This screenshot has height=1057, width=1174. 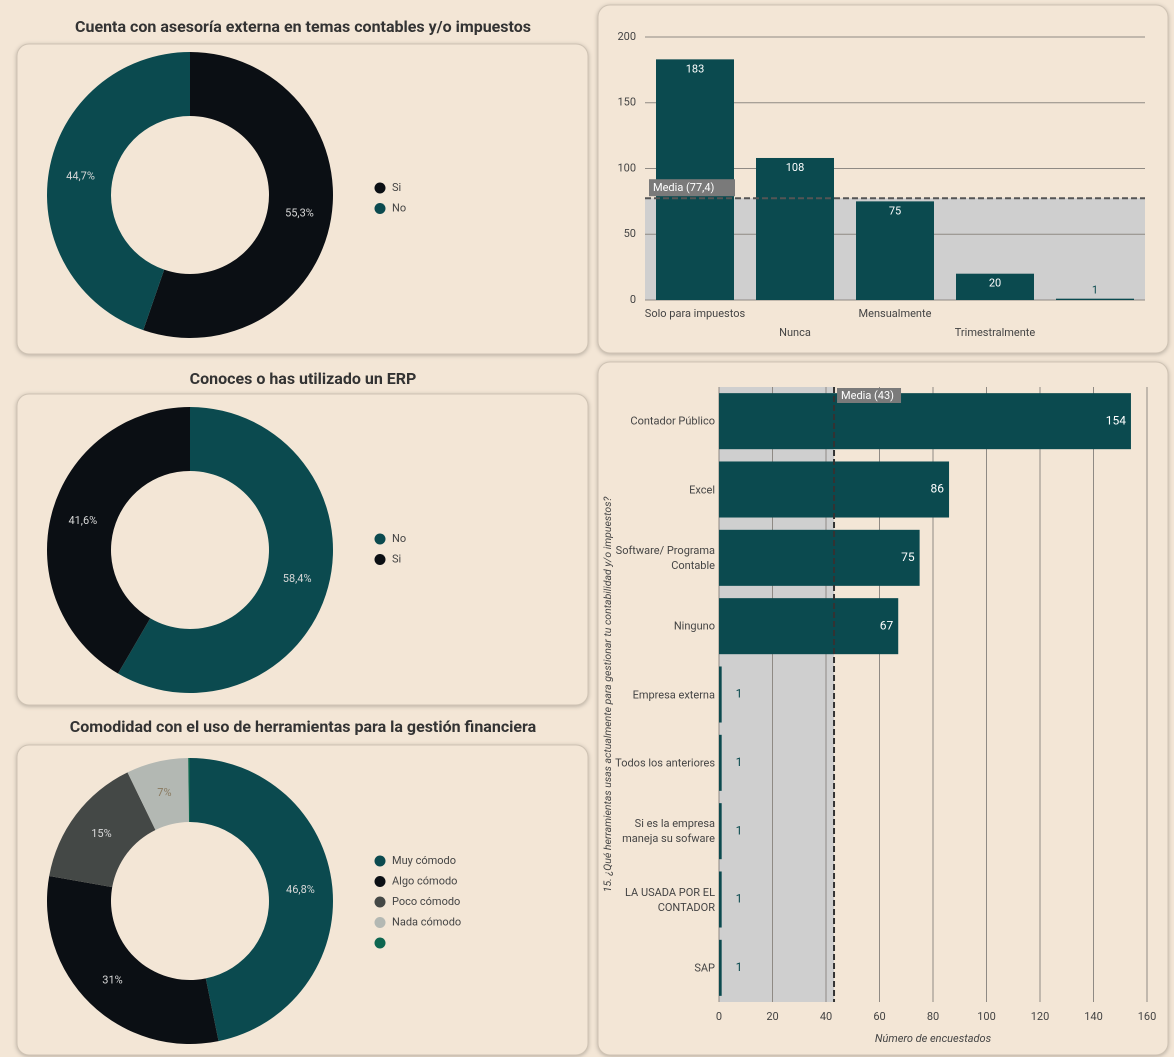 I want to click on mean-label: Media (77,4), so click(x=684, y=187).